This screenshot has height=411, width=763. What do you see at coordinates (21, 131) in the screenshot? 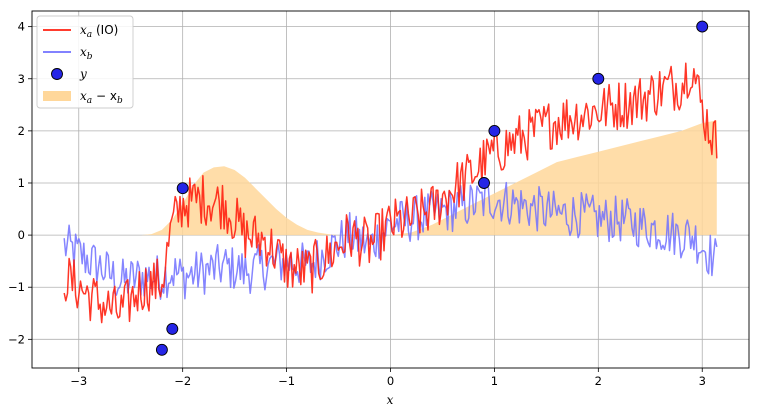
I see `y-tick-label: 2` at bounding box center [21, 131].